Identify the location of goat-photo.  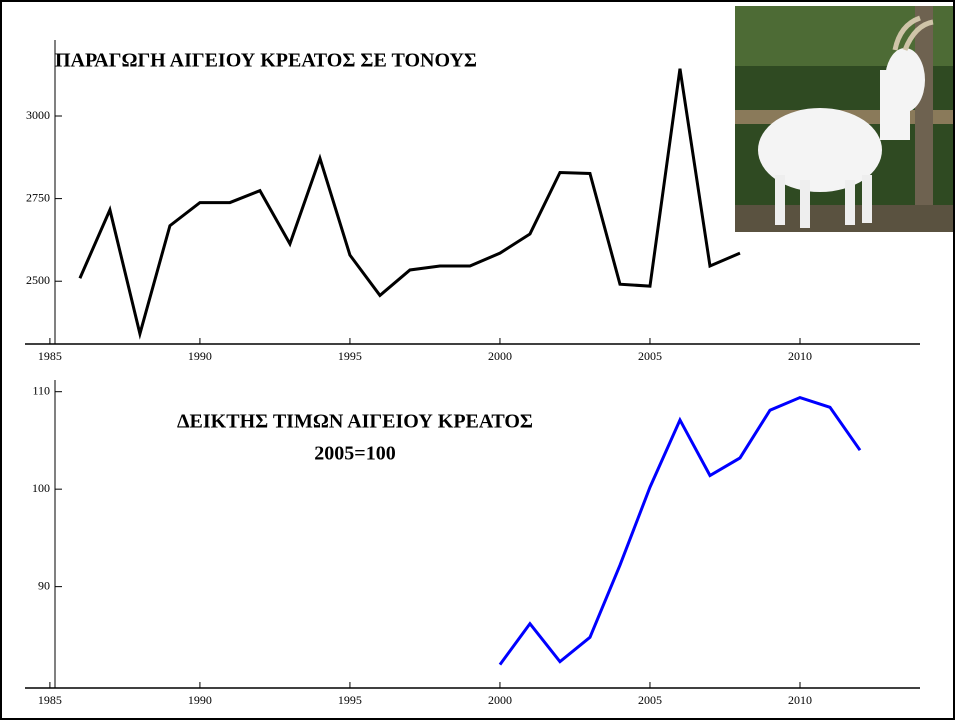
(844, 119).